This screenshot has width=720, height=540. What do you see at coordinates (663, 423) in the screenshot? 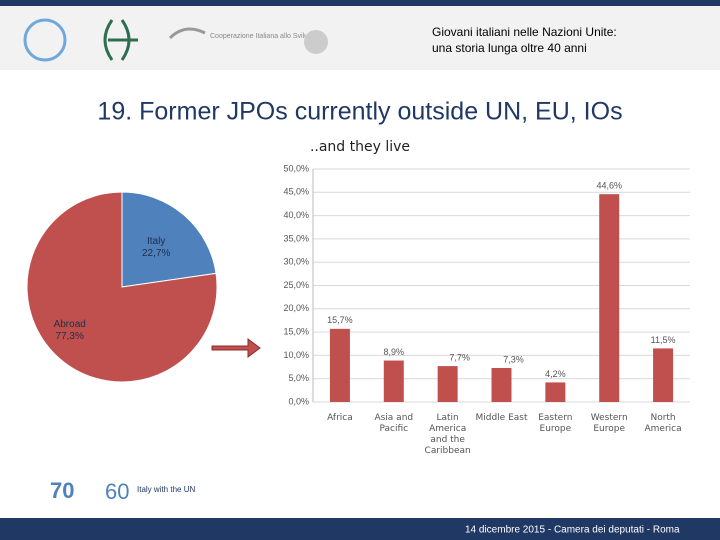
I see `x-tick-label: North America` at bounding box center [663, 423].